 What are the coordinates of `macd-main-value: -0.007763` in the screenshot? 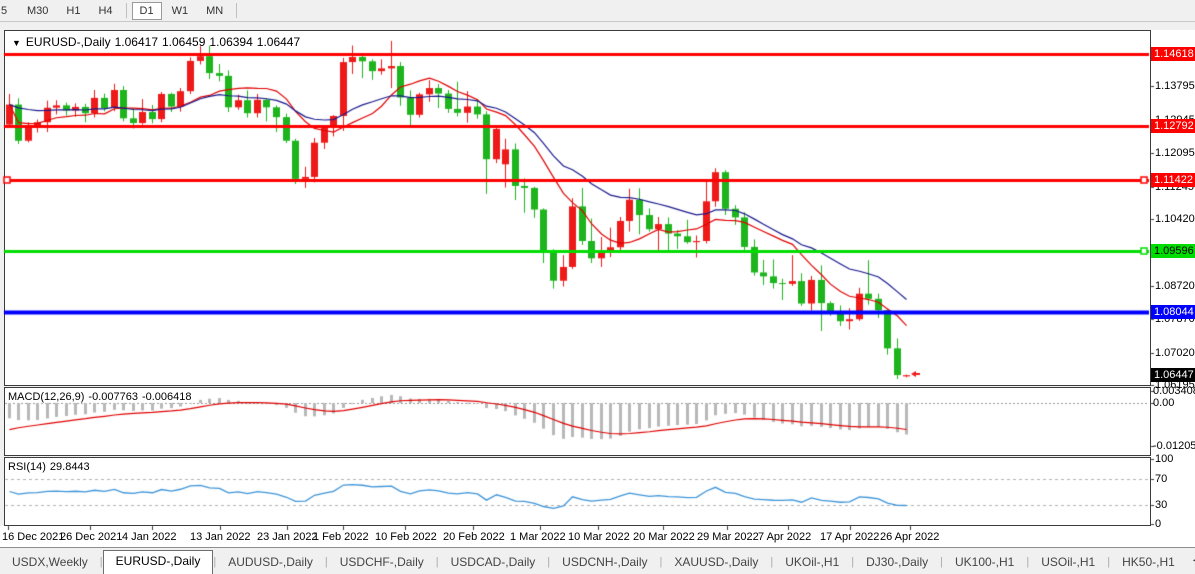 It's located at (113, 397).